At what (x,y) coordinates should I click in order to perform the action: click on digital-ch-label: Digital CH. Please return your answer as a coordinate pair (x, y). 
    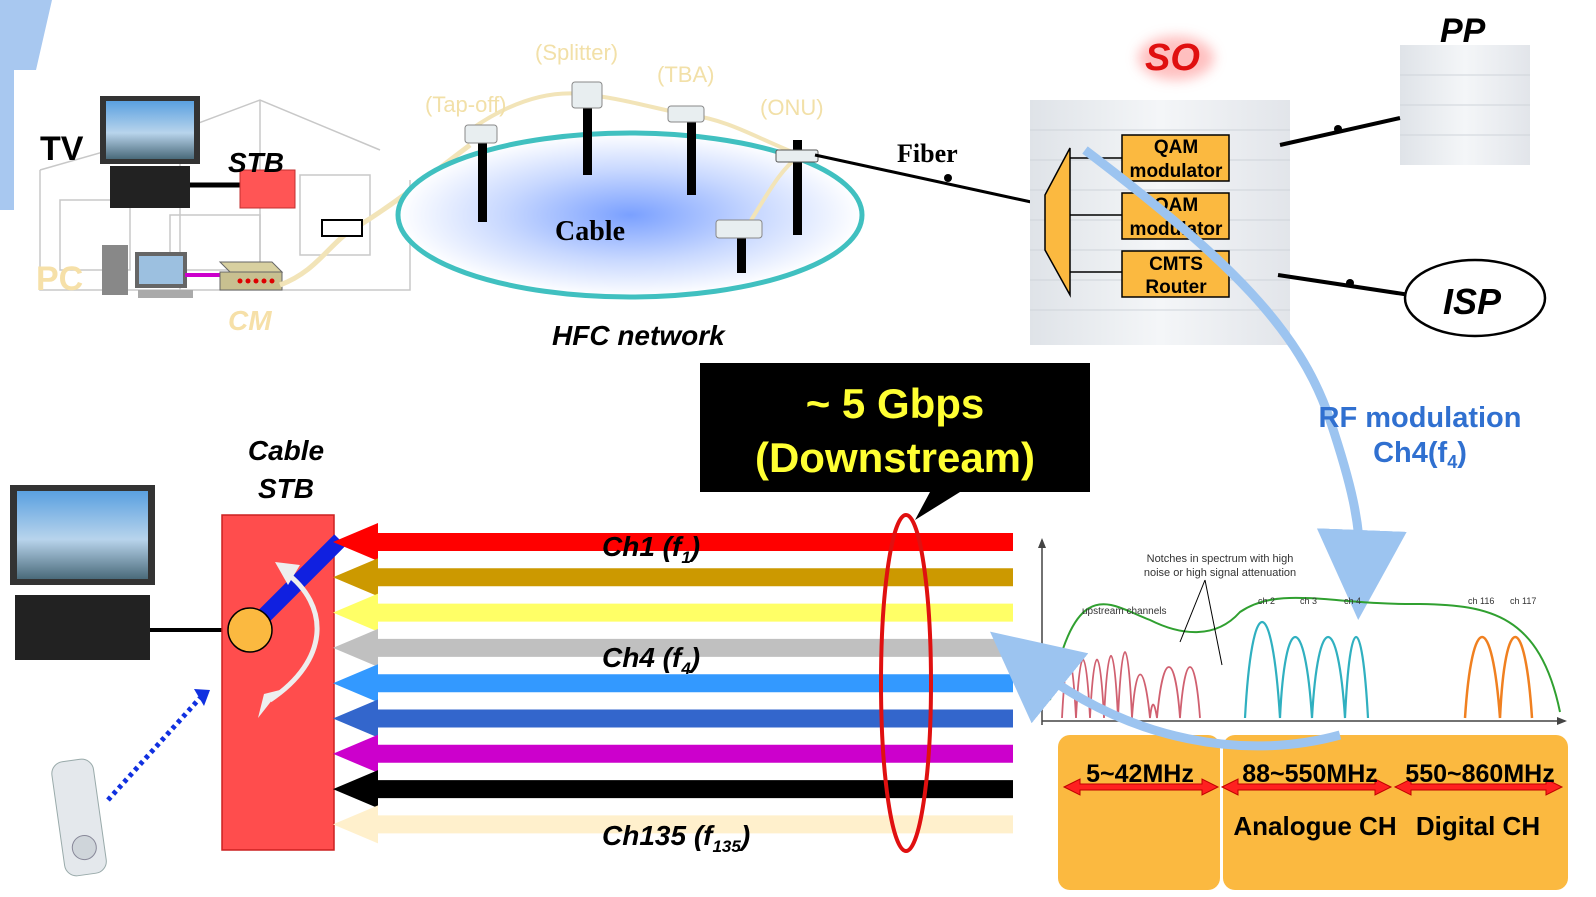
    Looking at the image, I should click on (1478, 826).